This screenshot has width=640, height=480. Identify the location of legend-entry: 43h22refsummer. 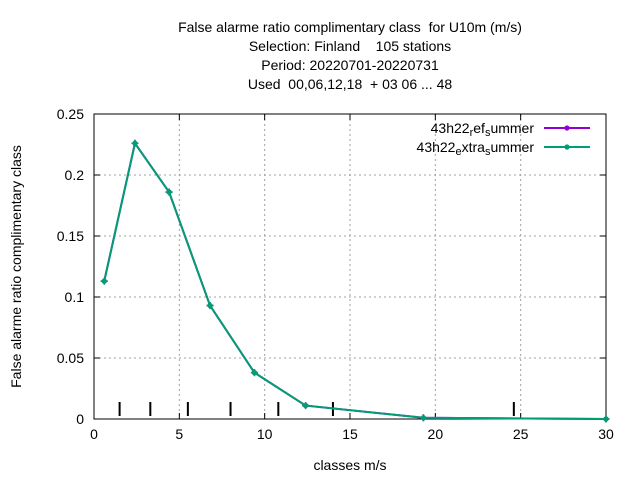
(510, 129).